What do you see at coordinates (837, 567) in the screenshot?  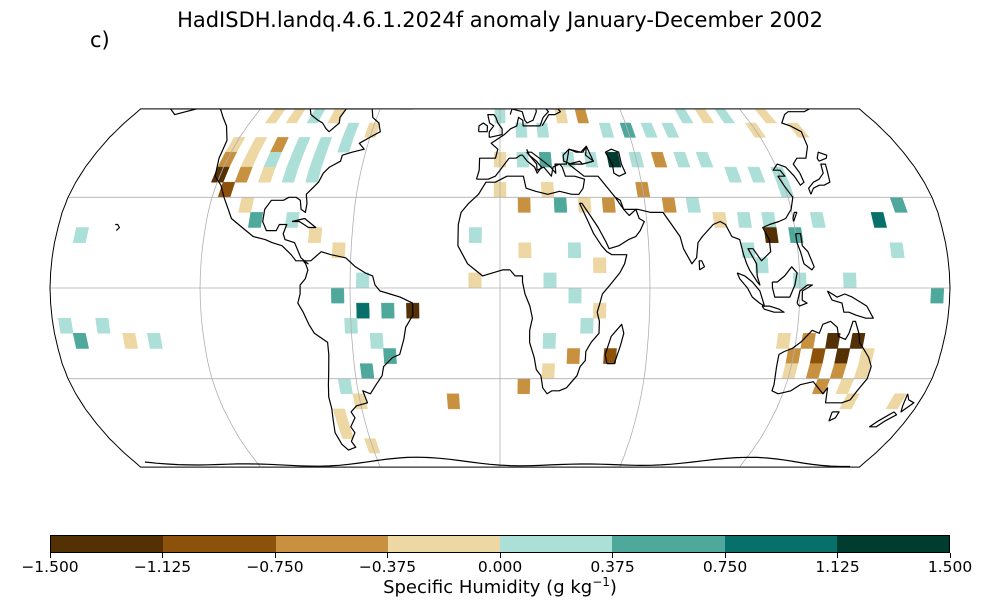 I see `colorbar-tick-label: 1.125` at bounding box center [837, 567].